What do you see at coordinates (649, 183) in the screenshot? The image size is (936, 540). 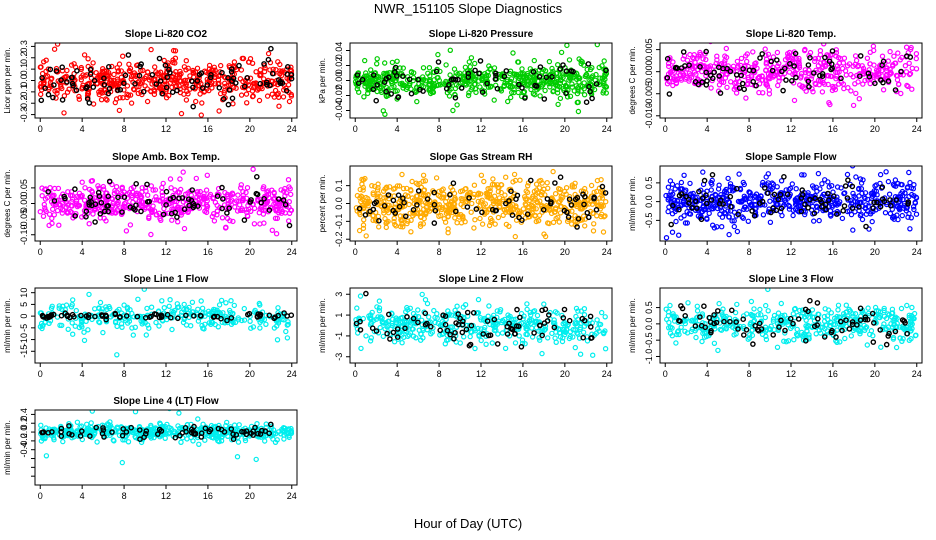 I see `y-tick-label: 0.5` at bounding box center [649, 183].